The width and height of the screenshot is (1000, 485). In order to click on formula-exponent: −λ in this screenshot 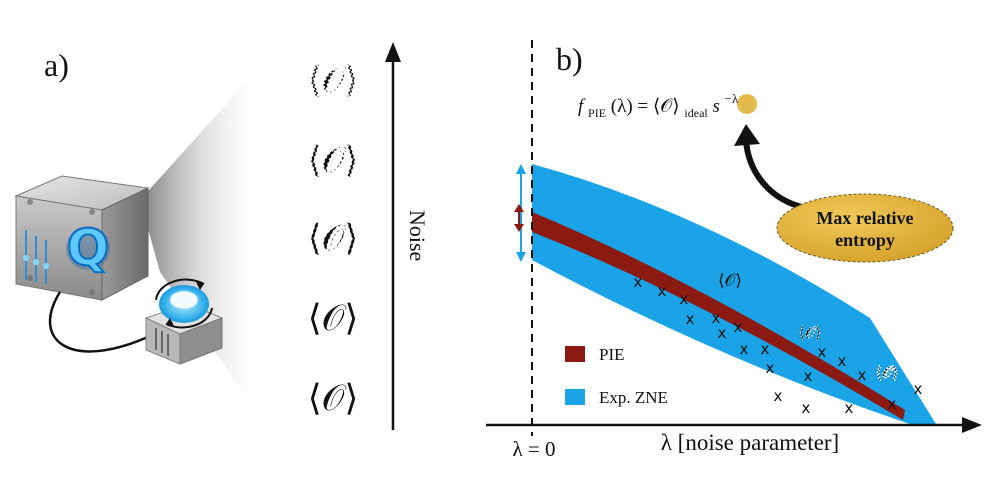, I will do `click(732, 98)`.